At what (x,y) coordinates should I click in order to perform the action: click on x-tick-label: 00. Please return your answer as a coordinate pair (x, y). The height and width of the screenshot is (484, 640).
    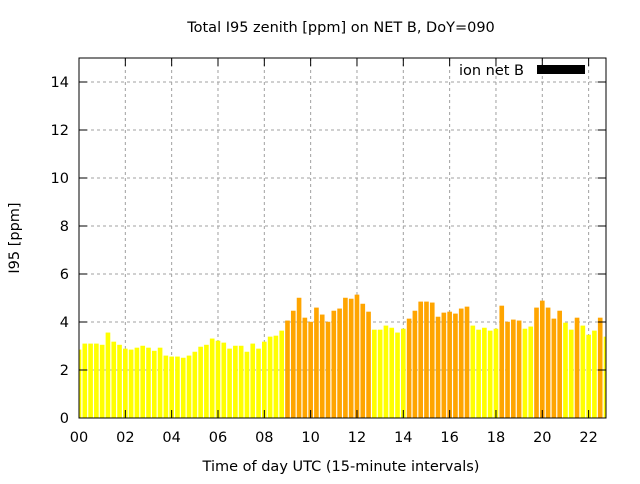
    Looking at the image, I should click on (79, 438).